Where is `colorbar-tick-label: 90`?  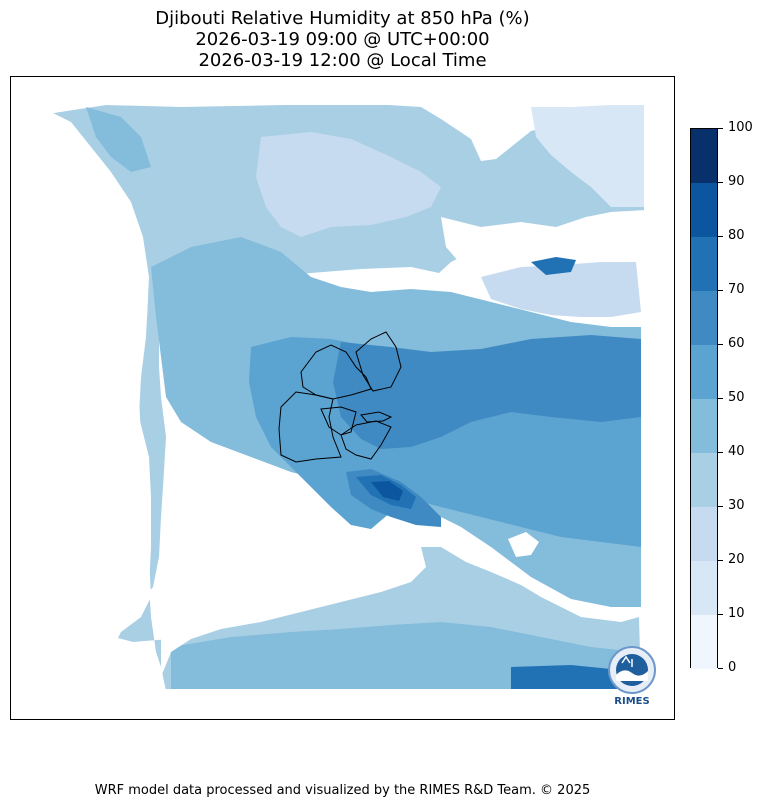
colorbar-tick-label: 90 is located at coordinates (736, 181).